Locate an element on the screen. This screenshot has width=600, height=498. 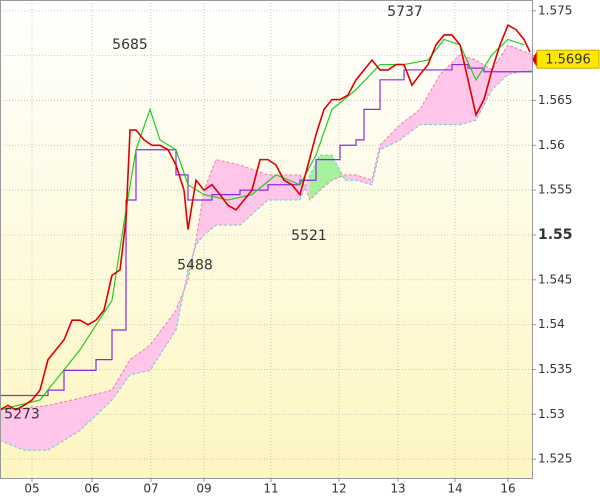
y-tick-label: 1.53 is located at coordinates (551, 414).